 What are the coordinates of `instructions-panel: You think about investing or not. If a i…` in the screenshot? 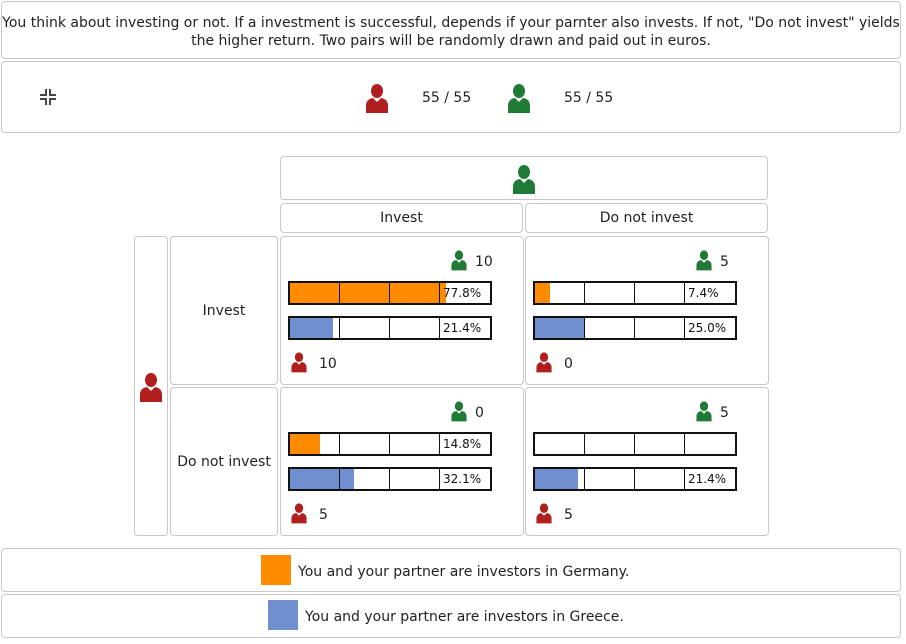 It's located at (451, 30).